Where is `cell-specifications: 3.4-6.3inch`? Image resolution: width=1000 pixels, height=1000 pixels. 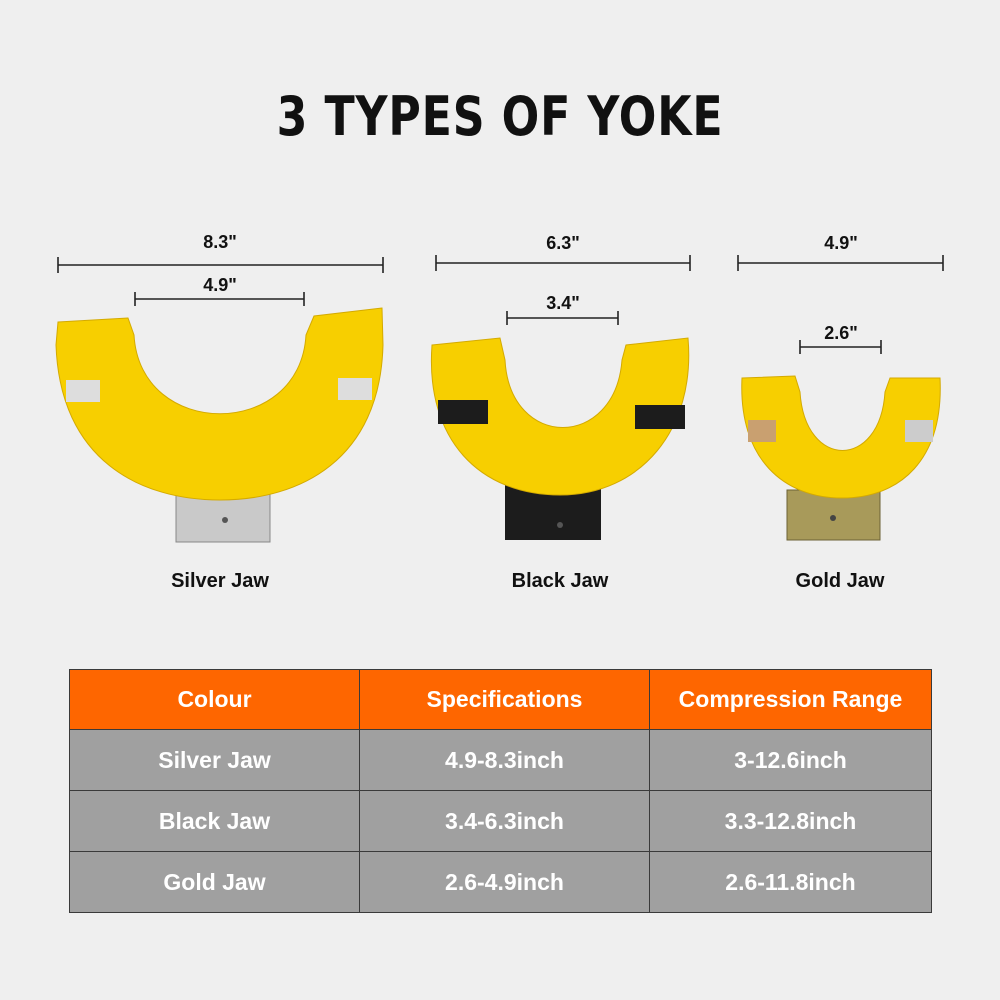 cell-specifications: 3.4-6.3inch is located at coordinates (504, 821).